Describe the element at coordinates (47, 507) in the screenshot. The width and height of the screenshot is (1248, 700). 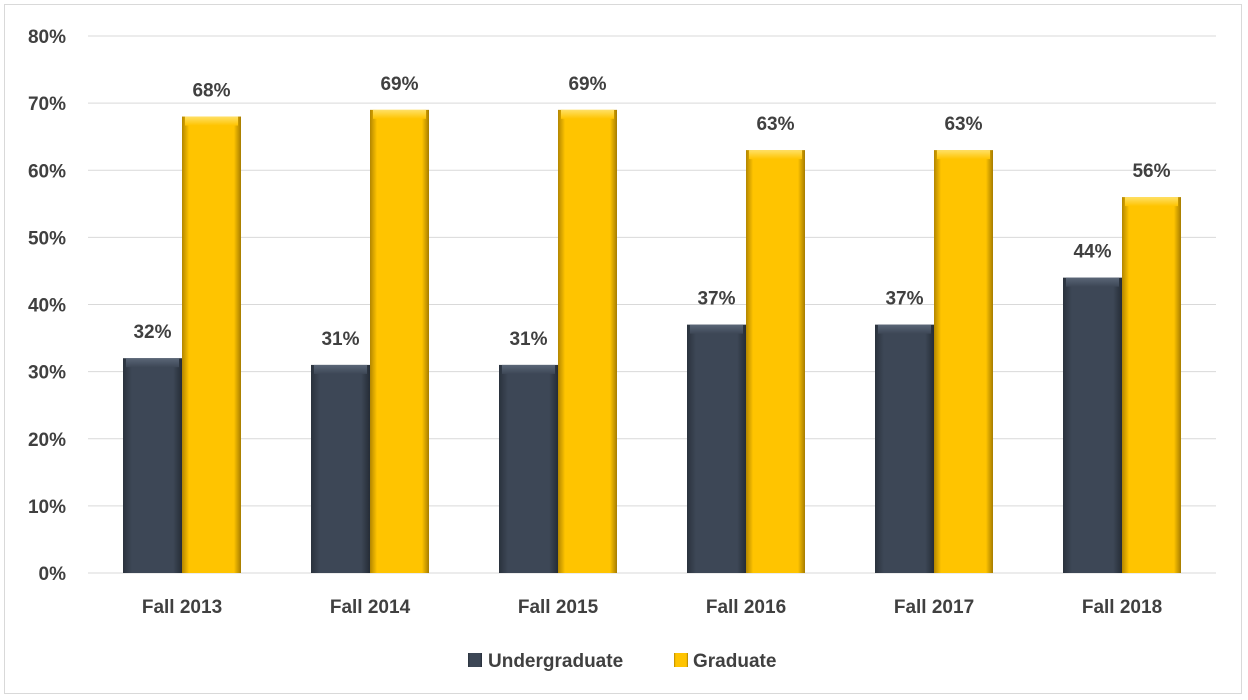
I see `y-tick-label: 10%` at that location.